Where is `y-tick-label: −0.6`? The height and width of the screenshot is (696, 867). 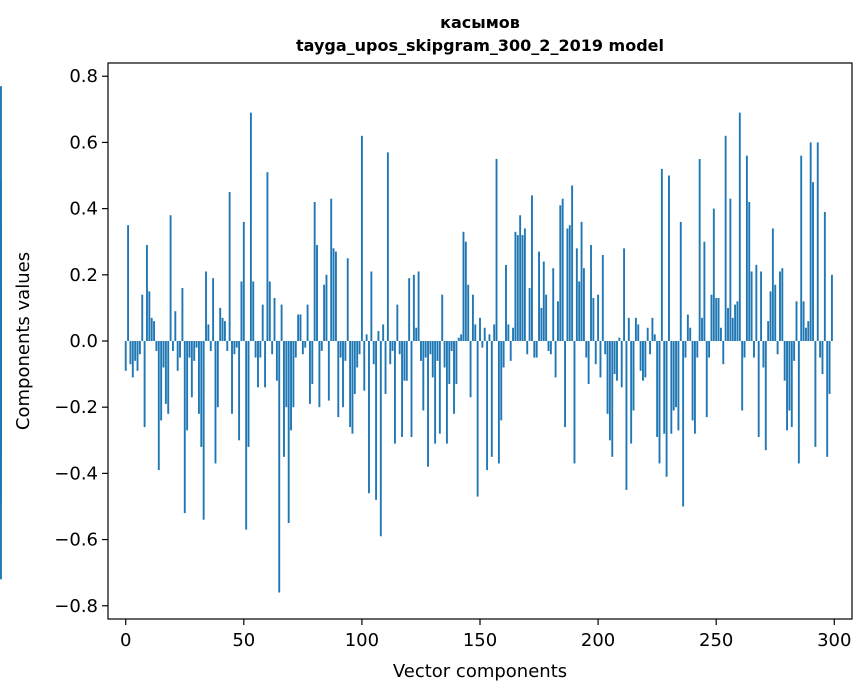
y-tick-label: −0.6 is located at coordinates (76, 540).